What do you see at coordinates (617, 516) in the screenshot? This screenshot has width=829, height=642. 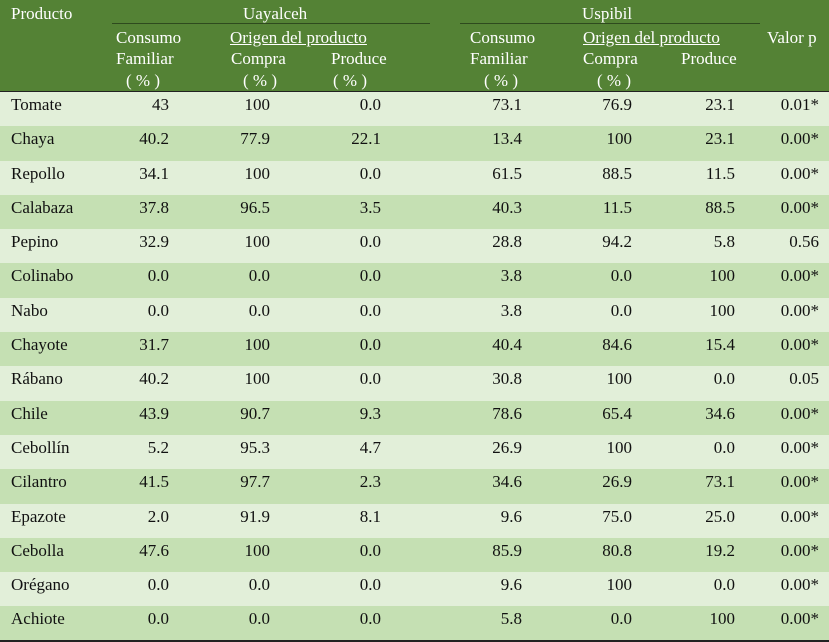 I see `cell-compra-uspibil: 75.0` at bounding box center [617, 516].